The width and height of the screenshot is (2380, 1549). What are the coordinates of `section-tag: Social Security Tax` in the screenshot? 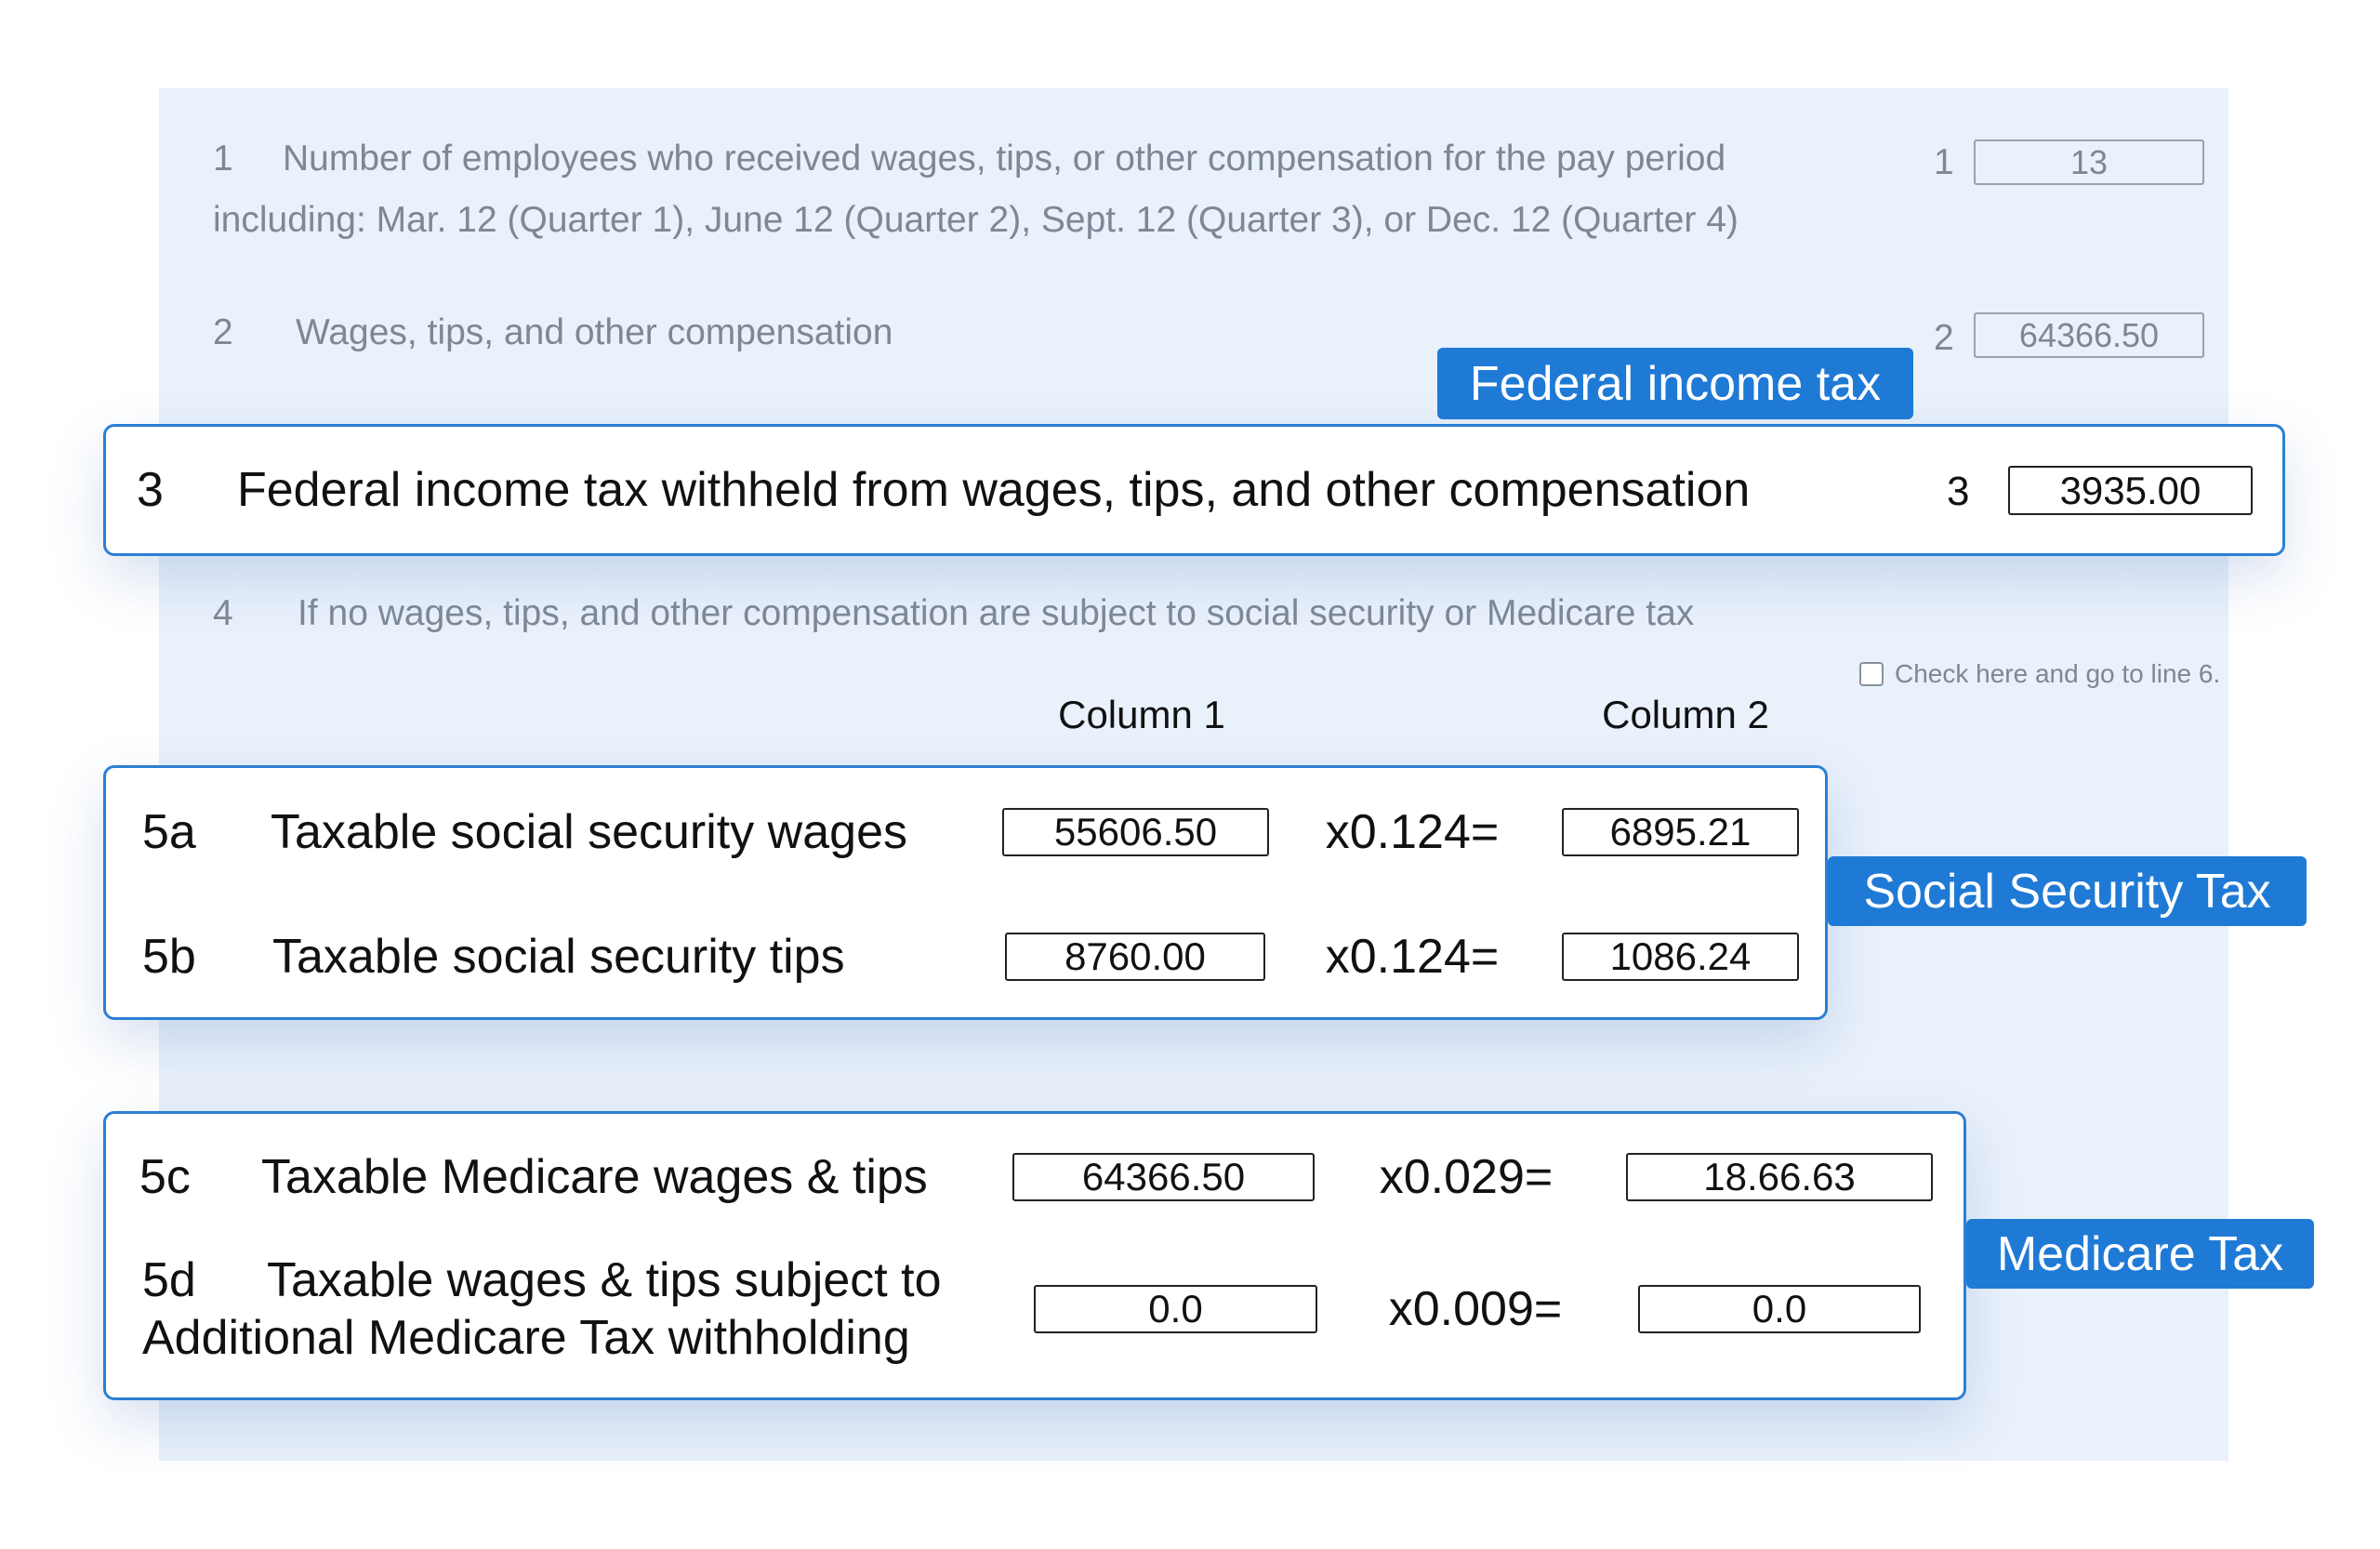 It's located at (2067, 891).